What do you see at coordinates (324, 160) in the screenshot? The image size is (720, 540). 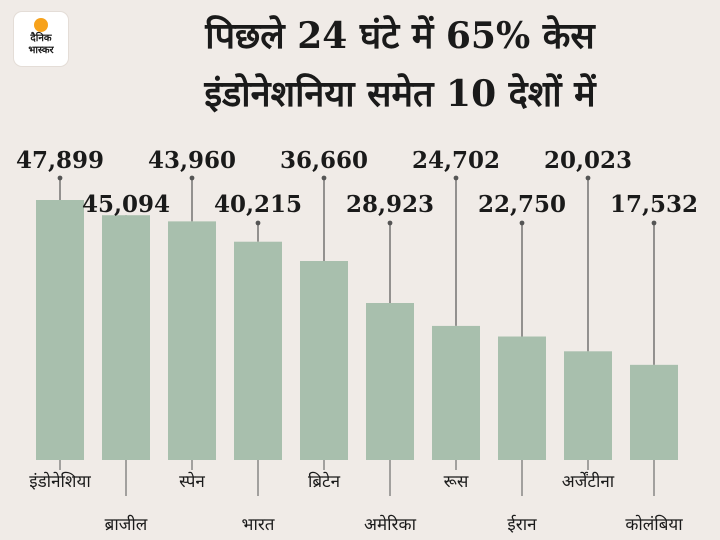 I see `value-label: 36,660` at bounding box center [324, 160].